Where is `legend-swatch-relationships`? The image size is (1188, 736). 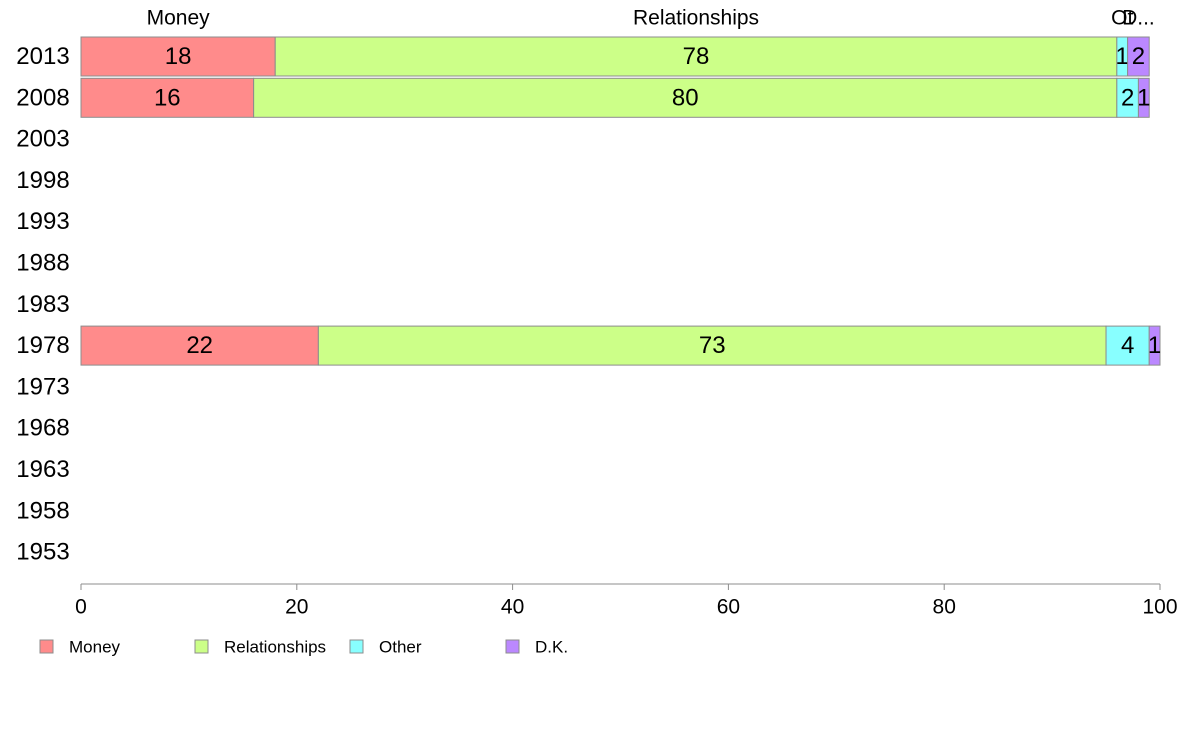
legend-swatch-relationships is located at coordinates (201, 646).